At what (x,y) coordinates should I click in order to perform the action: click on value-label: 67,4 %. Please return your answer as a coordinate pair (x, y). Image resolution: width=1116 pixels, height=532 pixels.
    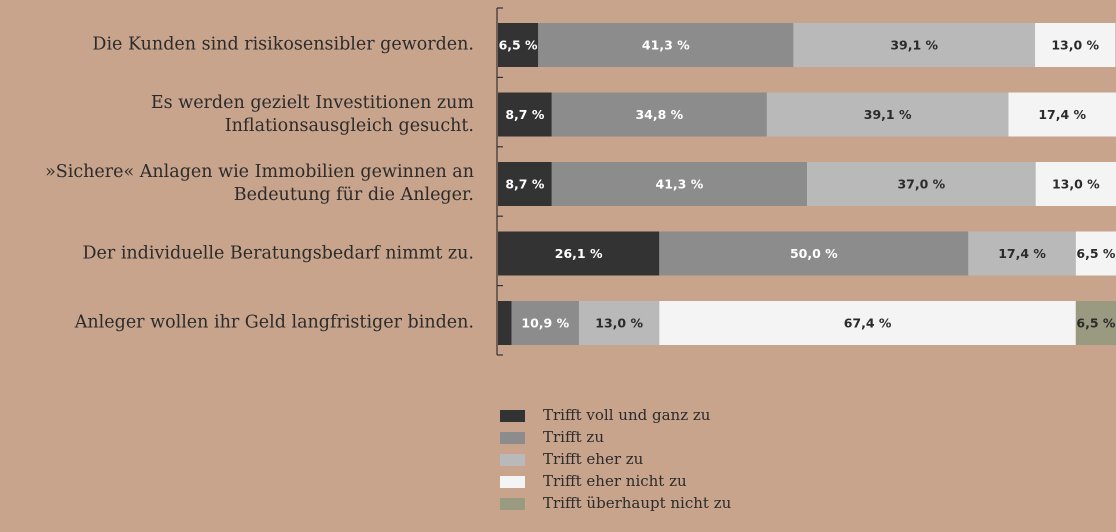
    Looking at the image, I should click on (868, 323).